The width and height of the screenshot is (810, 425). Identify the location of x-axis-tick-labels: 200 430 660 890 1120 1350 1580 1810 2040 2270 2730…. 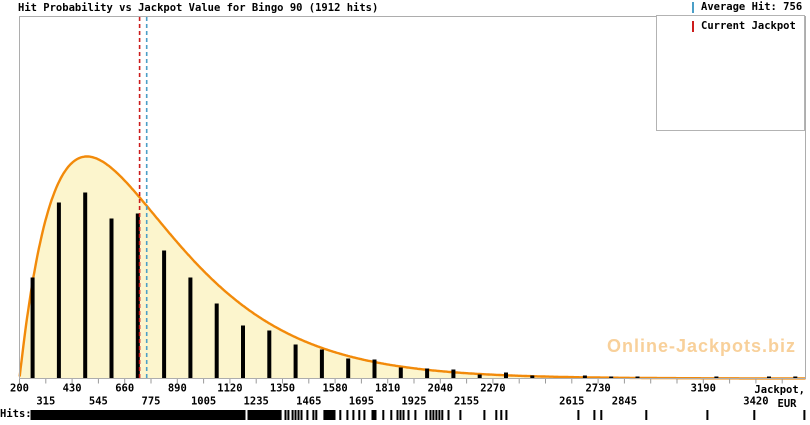
(389, 395).